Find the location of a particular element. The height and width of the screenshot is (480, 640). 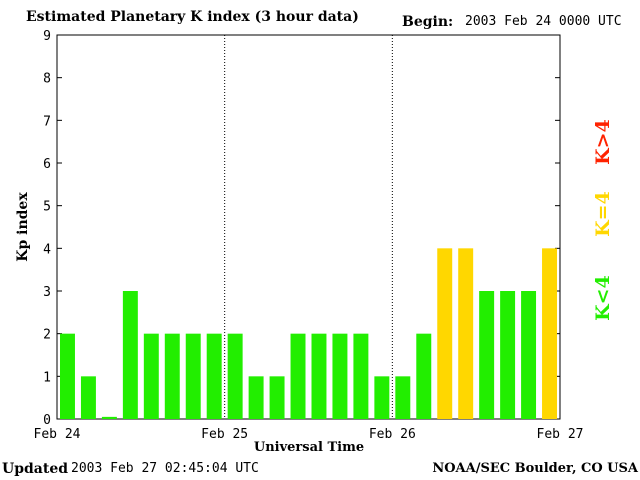

y-tick-label: 5 is located at coordinates (47, 207).